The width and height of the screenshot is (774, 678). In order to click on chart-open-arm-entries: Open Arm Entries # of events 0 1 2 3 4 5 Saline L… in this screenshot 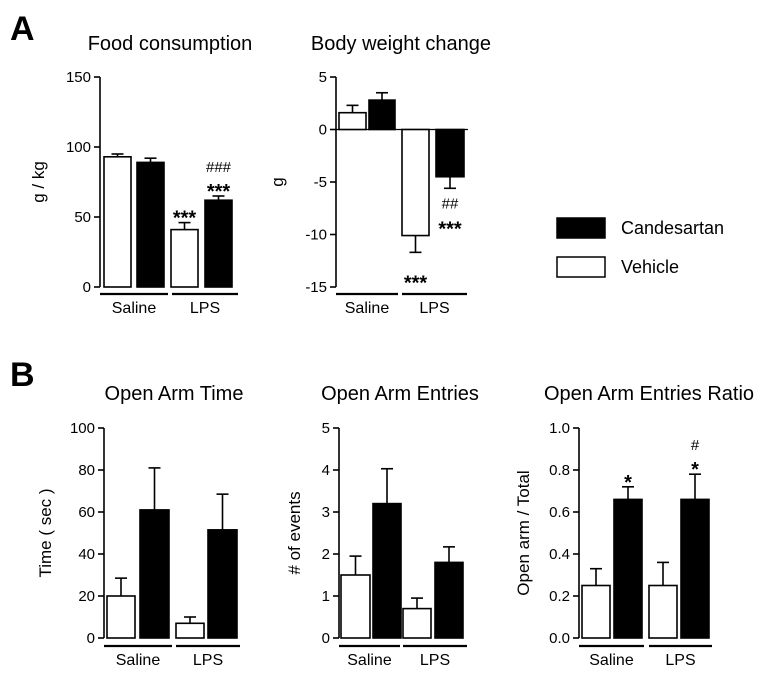, I will do `click(382, 526)`.